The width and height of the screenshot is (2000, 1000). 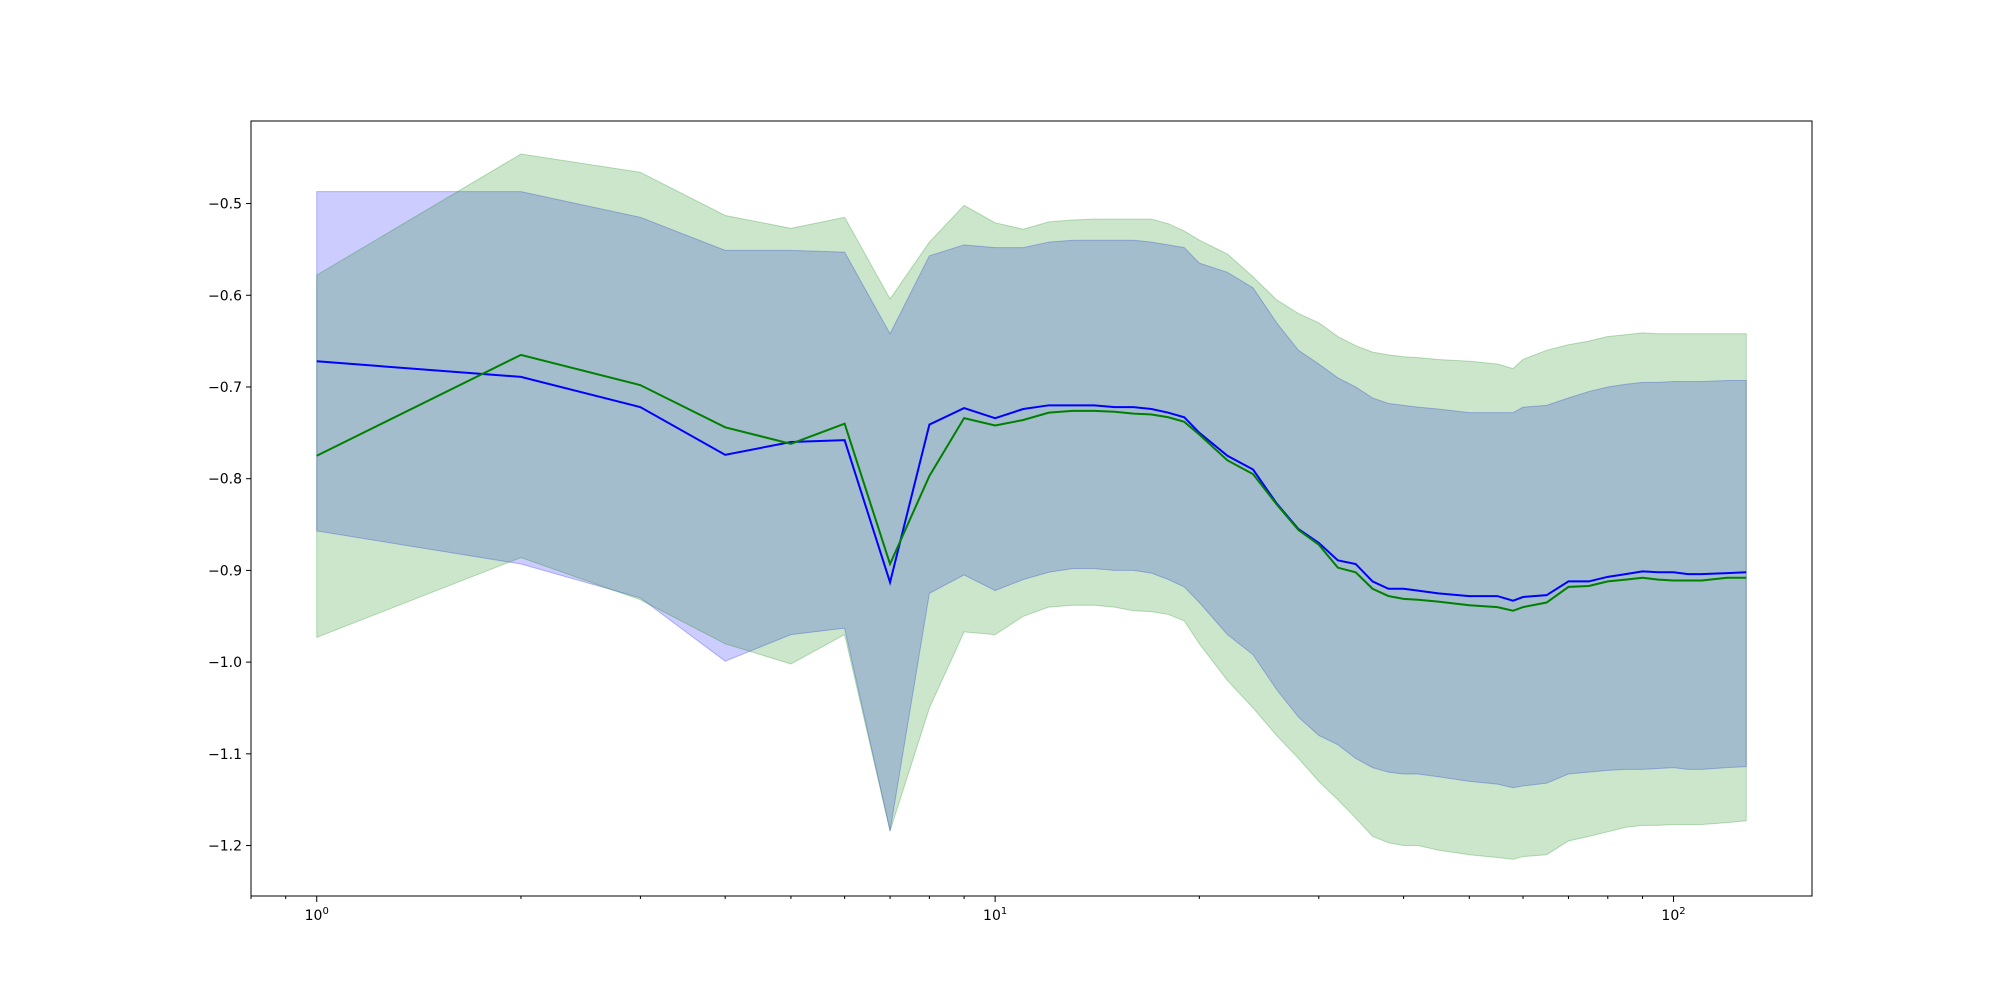 What do you see at coordinates (225, 480) in the screenshot?
I see `y-tick-label: −0.8` at bounding box center [225, 480].